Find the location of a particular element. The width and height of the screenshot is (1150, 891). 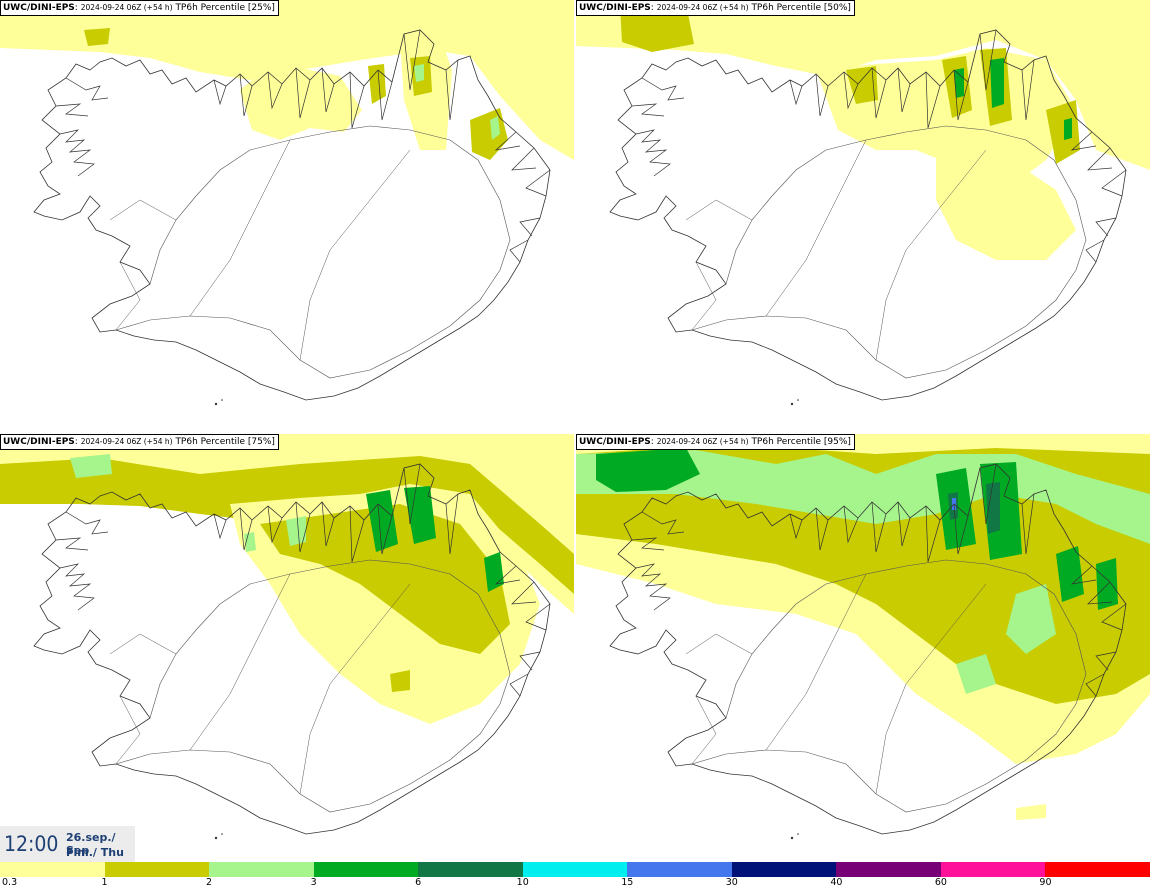

color-legend is located at coordinates (575, 869).